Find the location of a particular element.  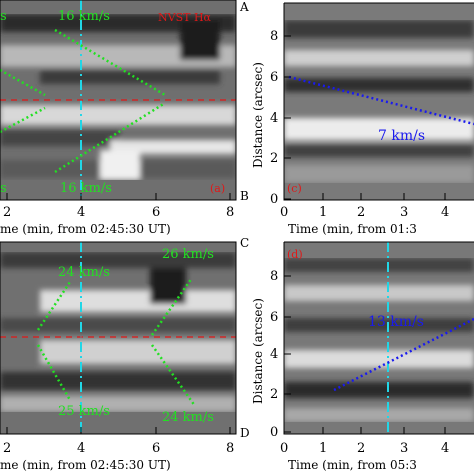

x-axis-label-bottom-left: me (min, from 02:45:30 UT) is located at coordinates (85, 465).